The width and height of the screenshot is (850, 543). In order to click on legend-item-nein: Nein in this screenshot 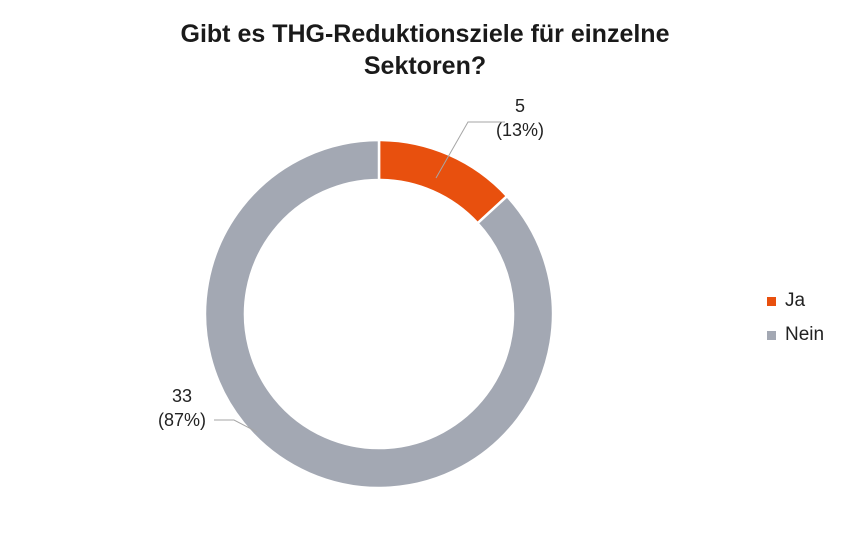, I will do `click(795, 335)`.